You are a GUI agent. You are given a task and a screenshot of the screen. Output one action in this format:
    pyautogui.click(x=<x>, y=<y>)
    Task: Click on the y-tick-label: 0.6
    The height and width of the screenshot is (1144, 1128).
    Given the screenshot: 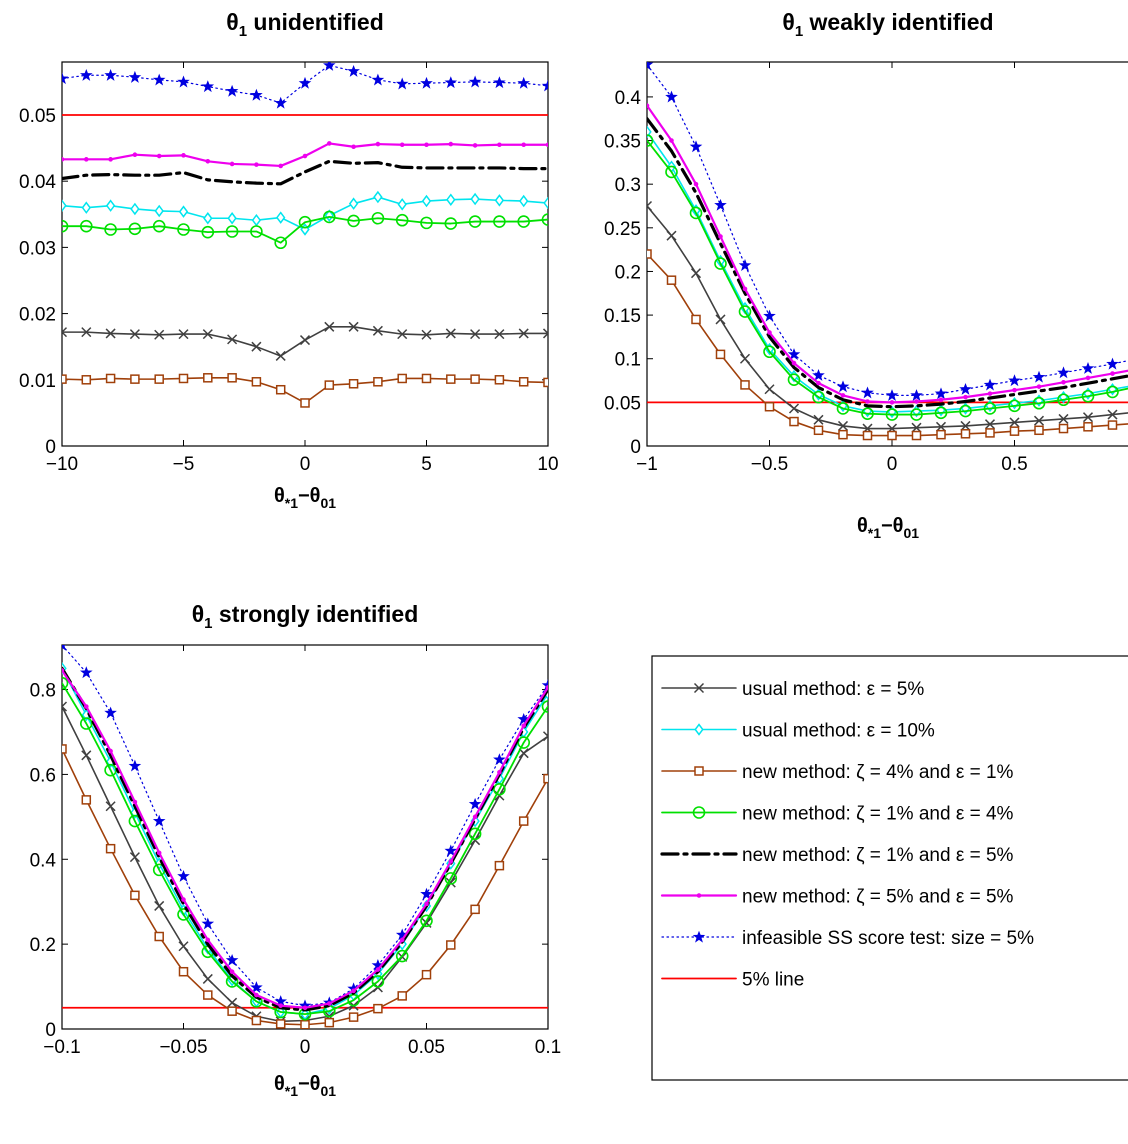 What is the action you would take?
    pyautogui.click(x=43, y=775)
    